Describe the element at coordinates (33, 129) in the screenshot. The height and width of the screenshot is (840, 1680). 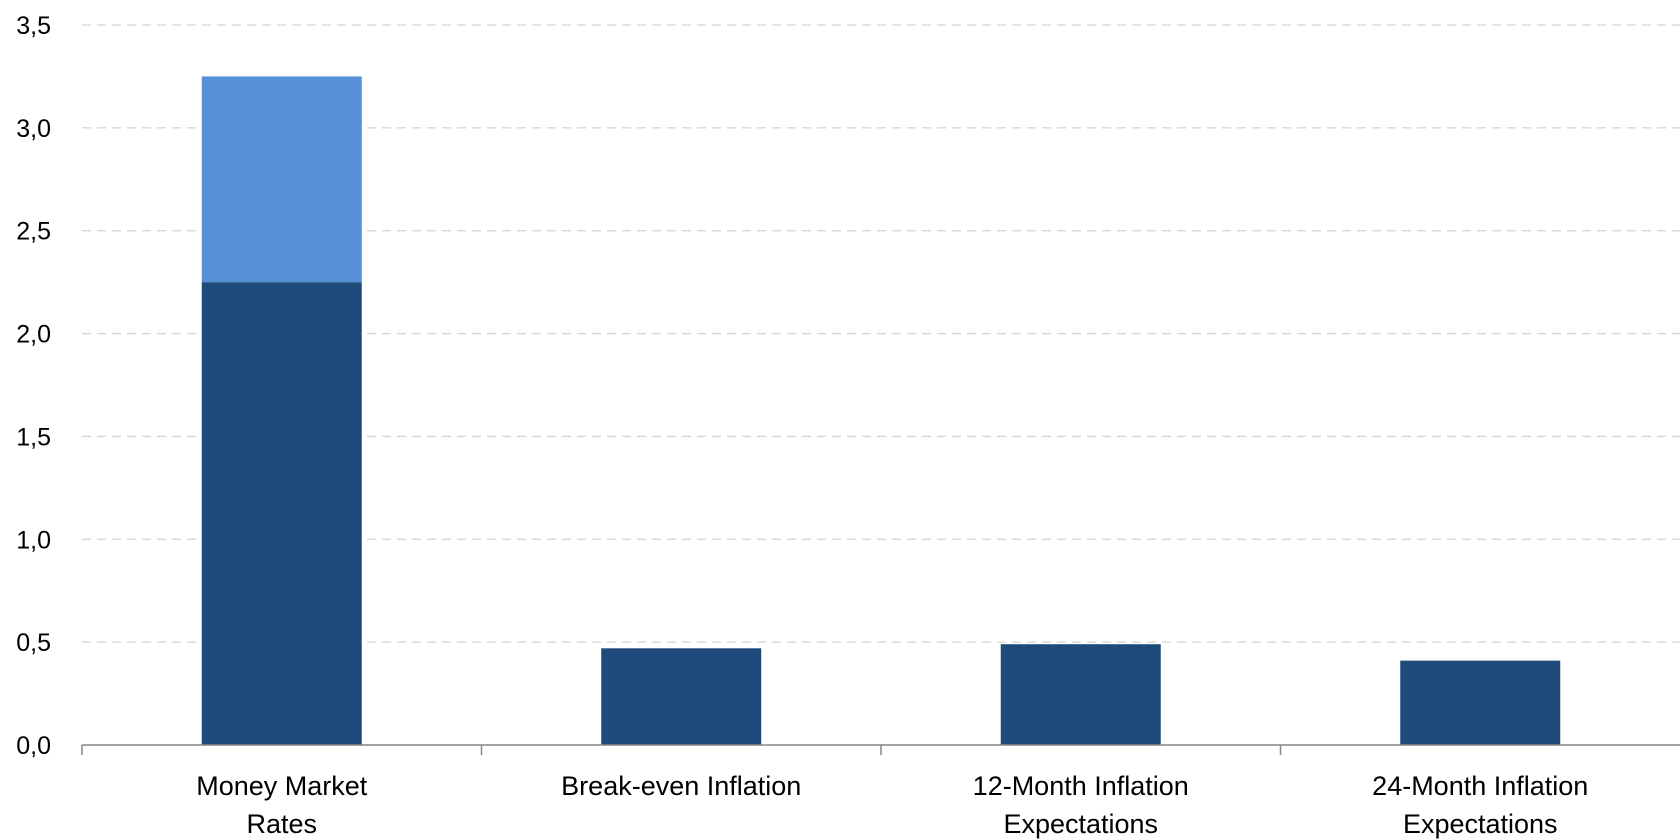
I see `y-tick-label: 3,0` at that location.